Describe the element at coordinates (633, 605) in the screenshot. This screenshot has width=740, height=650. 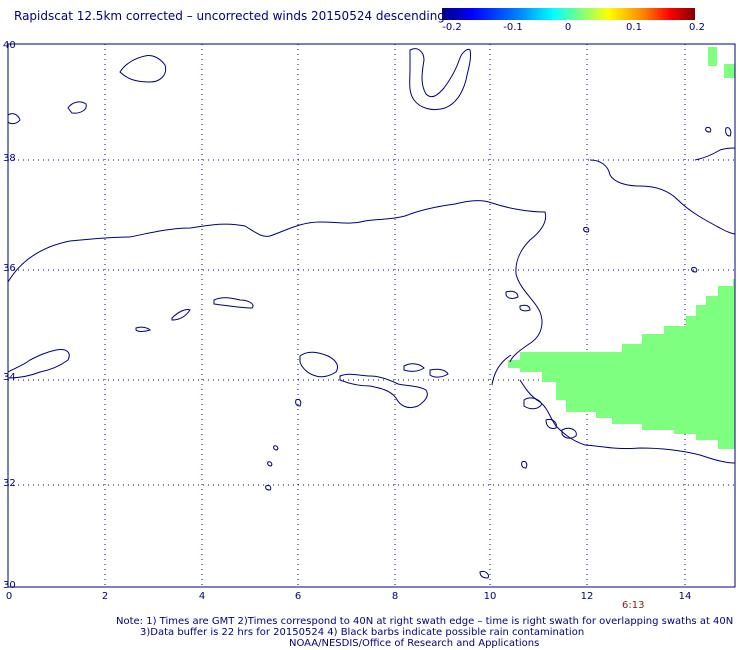
I see `swath-time-label: 6:13` at that location.